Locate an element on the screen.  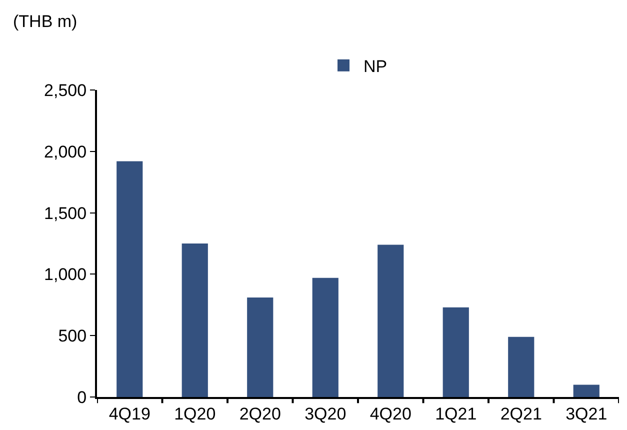
x-tick-label: 2Q21 is located at coordinates (521, 414).